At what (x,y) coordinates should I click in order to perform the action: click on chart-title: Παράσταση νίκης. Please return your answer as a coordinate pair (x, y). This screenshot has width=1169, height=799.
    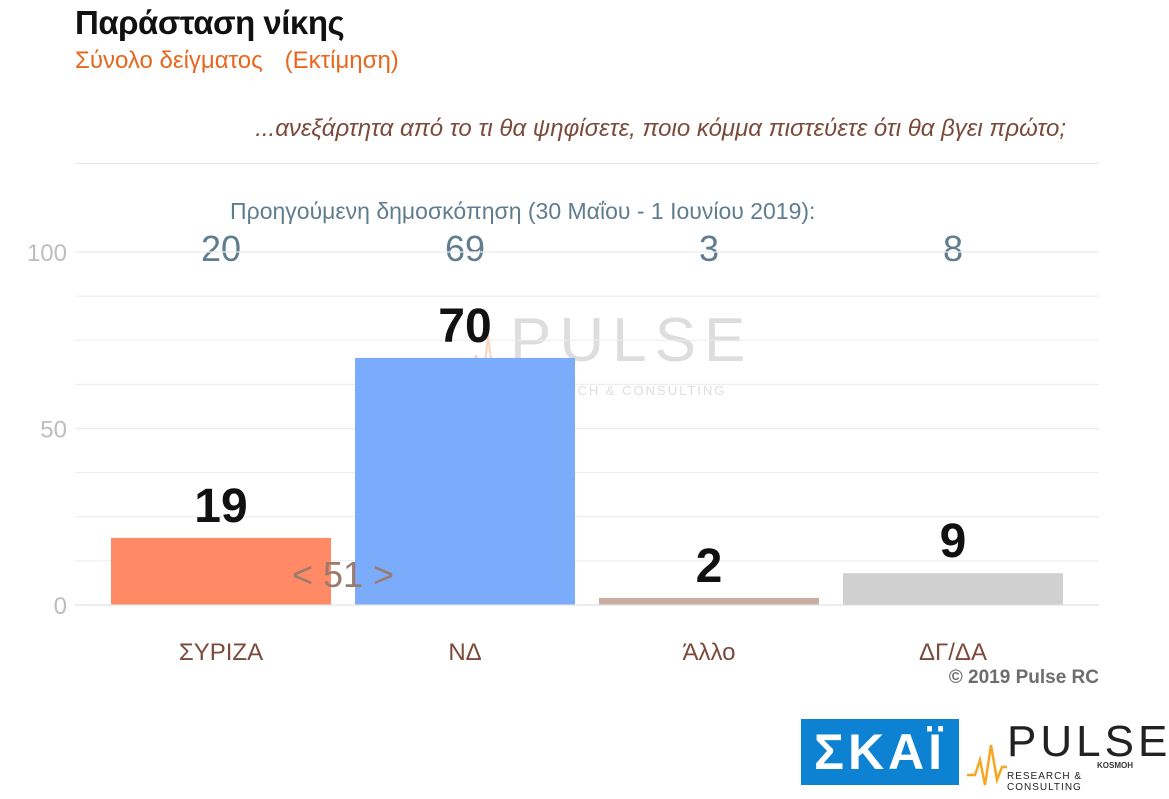
    Looking at the image, I should click on (210, 22).